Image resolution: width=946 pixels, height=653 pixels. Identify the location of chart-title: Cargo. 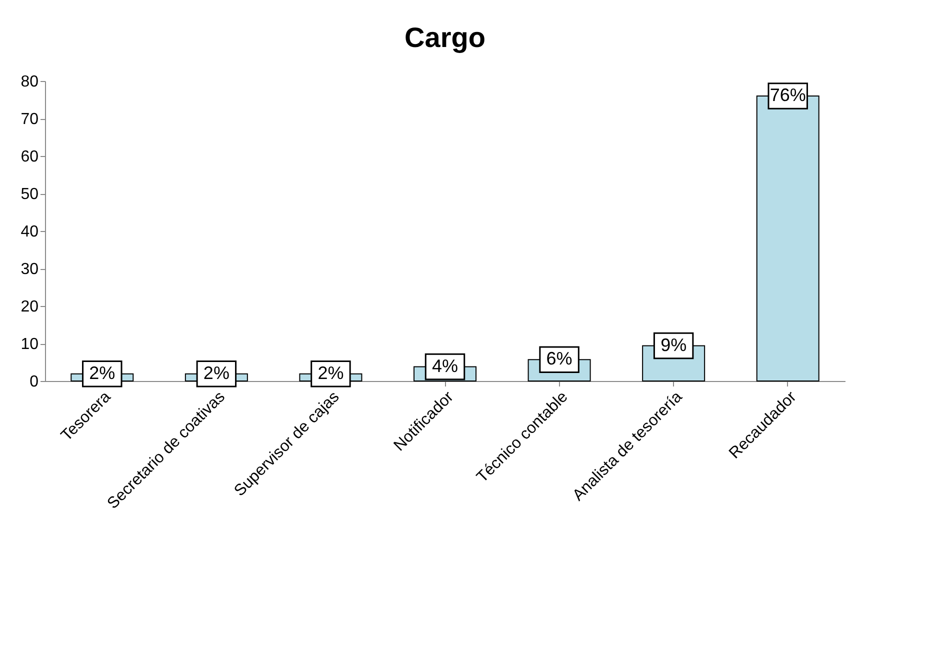
(445, 37).